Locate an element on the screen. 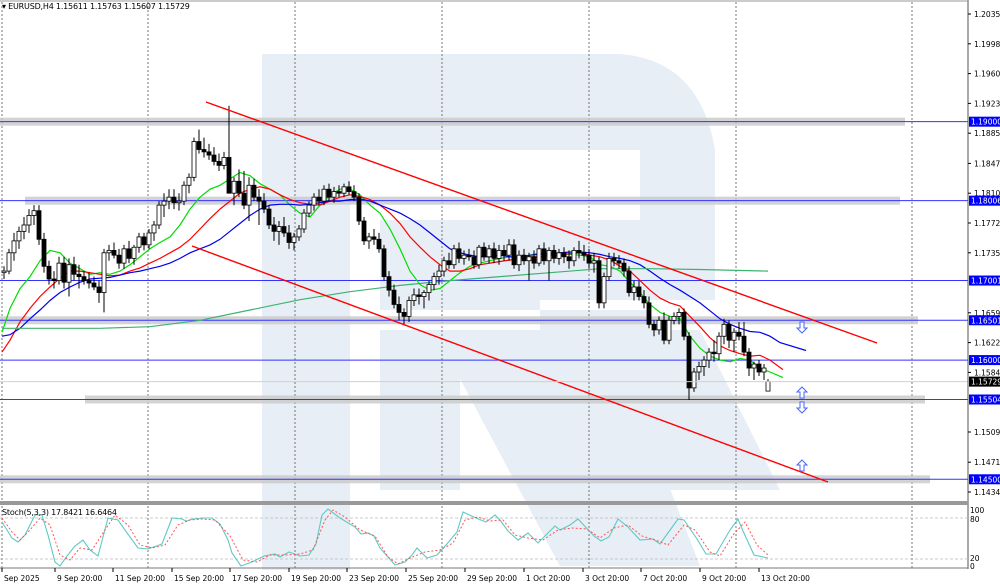  time-tick-label: 11 Sep 20:00 is located at coordinates (140, 578).